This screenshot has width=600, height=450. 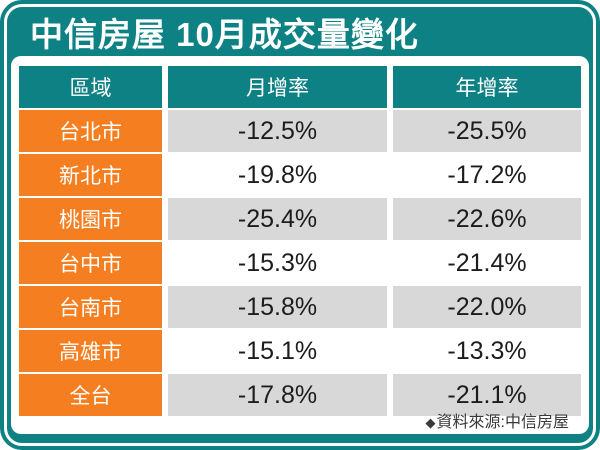 What do you see at coordinates (502, 422) in the screenshot?
I see `source-text: 資料來源:中信房屋` at bounding box center [502, 422].